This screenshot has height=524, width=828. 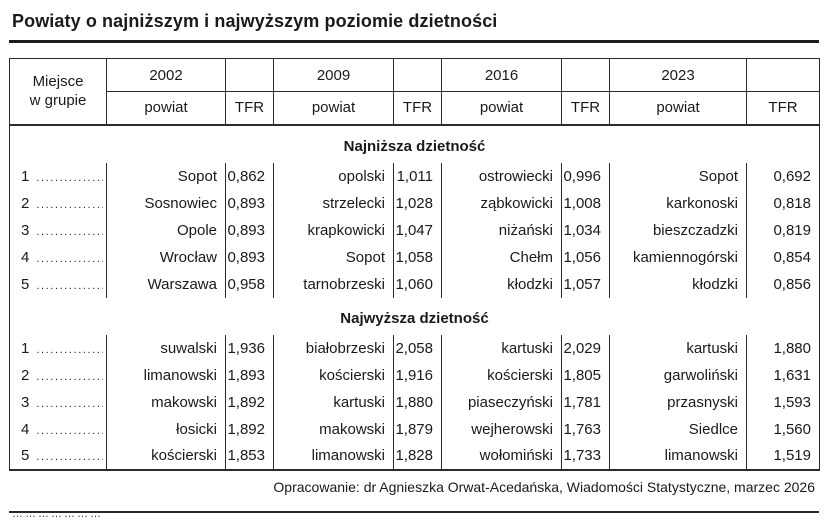 I want to click on rank-number: 2, so click(x=25, y=203).